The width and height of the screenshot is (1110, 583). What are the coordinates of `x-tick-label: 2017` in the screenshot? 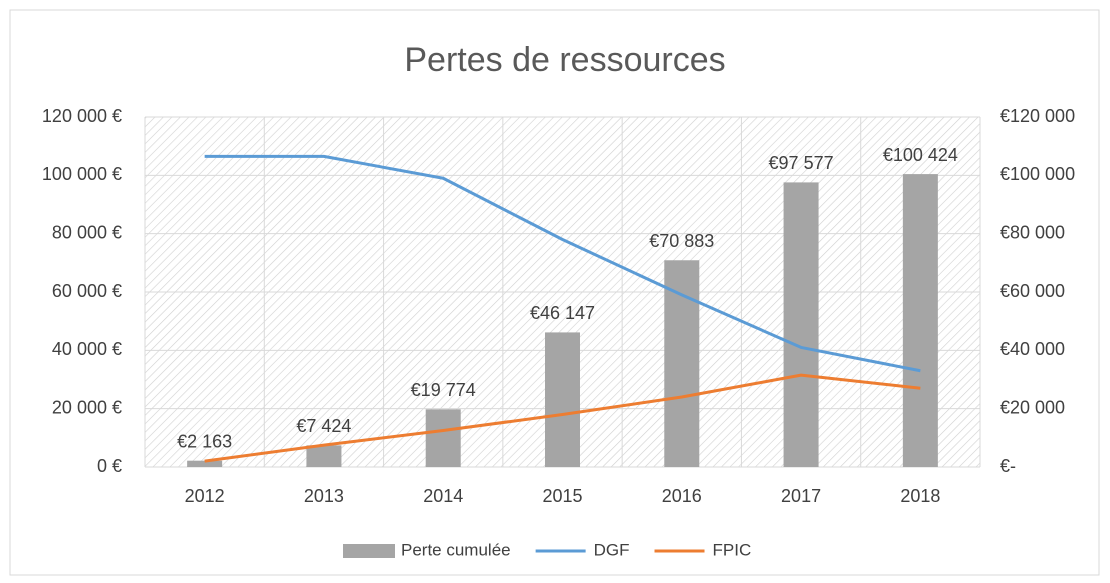 It's located at (801, 496).